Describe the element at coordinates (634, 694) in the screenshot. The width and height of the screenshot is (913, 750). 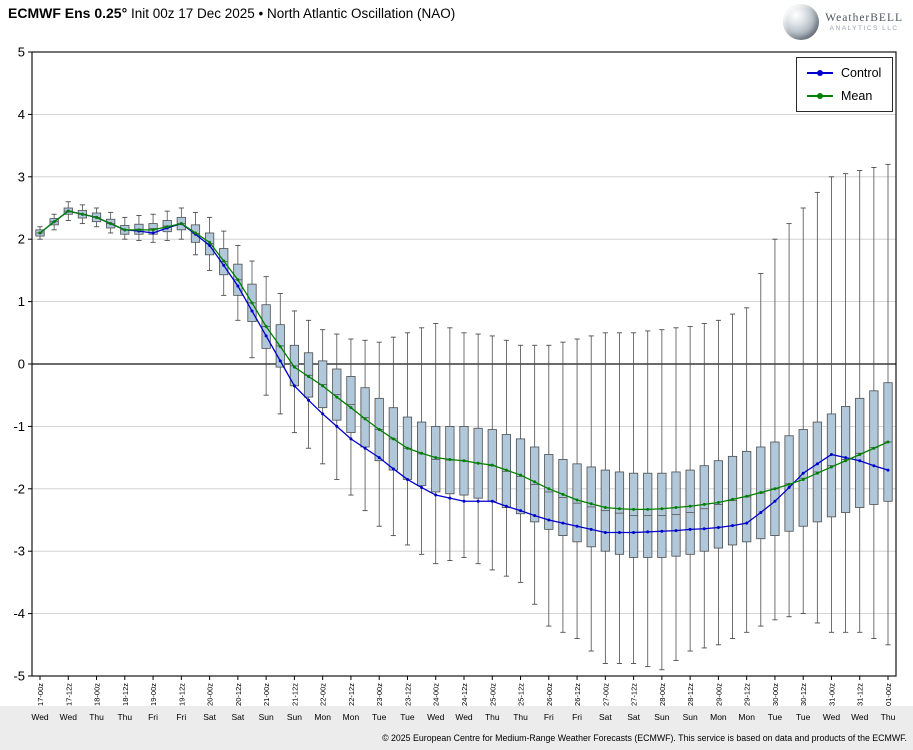
I see `svg-text: 27-12z` at that location.